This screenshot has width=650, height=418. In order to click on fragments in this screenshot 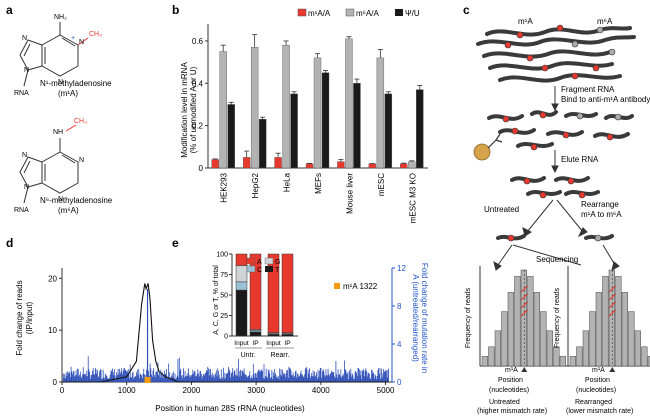, I will do `click(560, 129)`.